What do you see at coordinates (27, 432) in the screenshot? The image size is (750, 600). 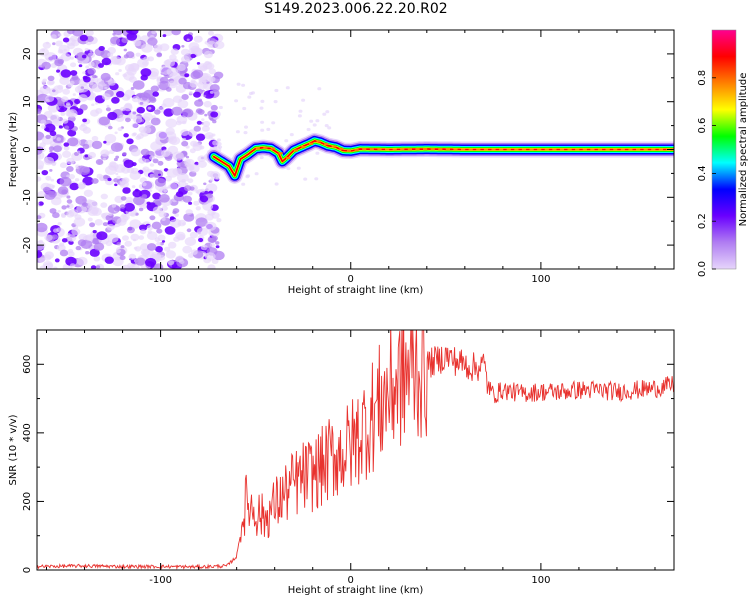 I see `y-tick-label: 400` at bounding box center [27, 432].